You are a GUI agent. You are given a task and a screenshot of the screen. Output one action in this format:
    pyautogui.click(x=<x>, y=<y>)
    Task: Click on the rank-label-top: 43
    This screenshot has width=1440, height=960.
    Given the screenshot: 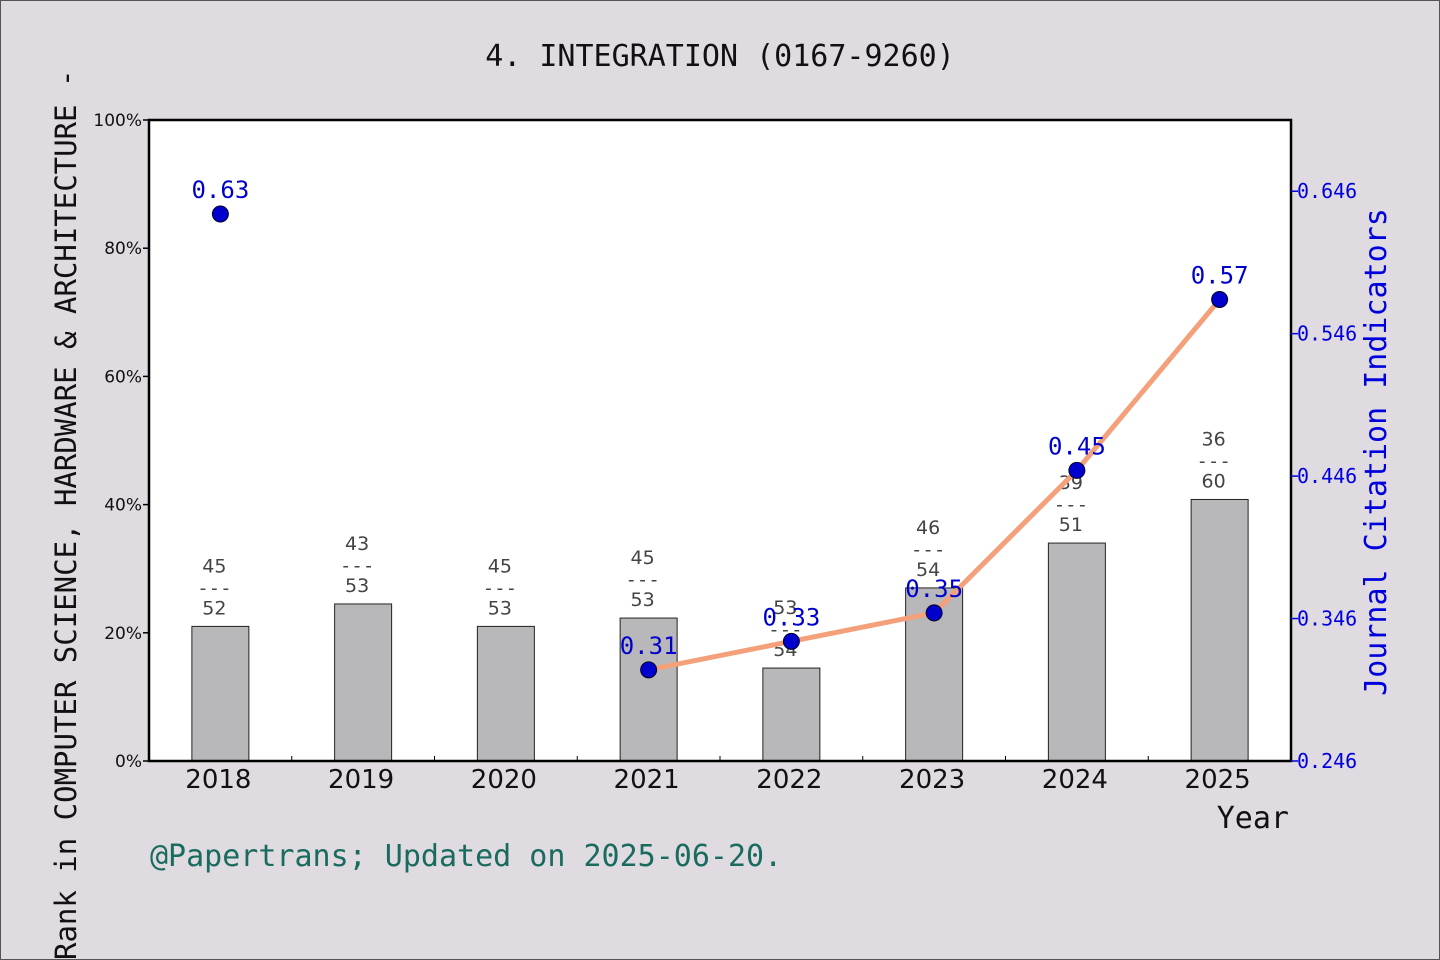 What is the action you would take?
    pyautogui.click(x=357, y=544)
    